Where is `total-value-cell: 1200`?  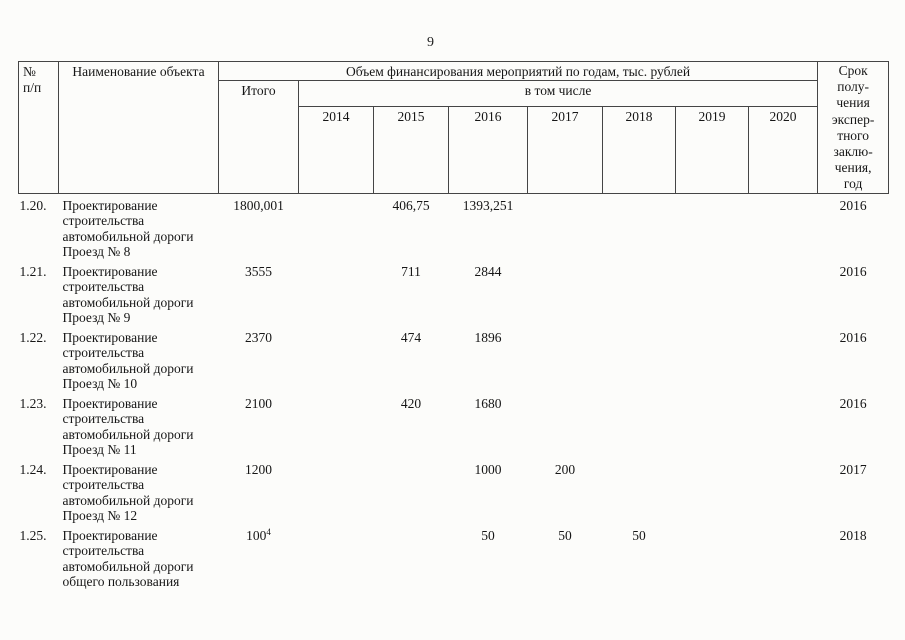 total-value-cell: 1200 is located at coordinates (258, 469).